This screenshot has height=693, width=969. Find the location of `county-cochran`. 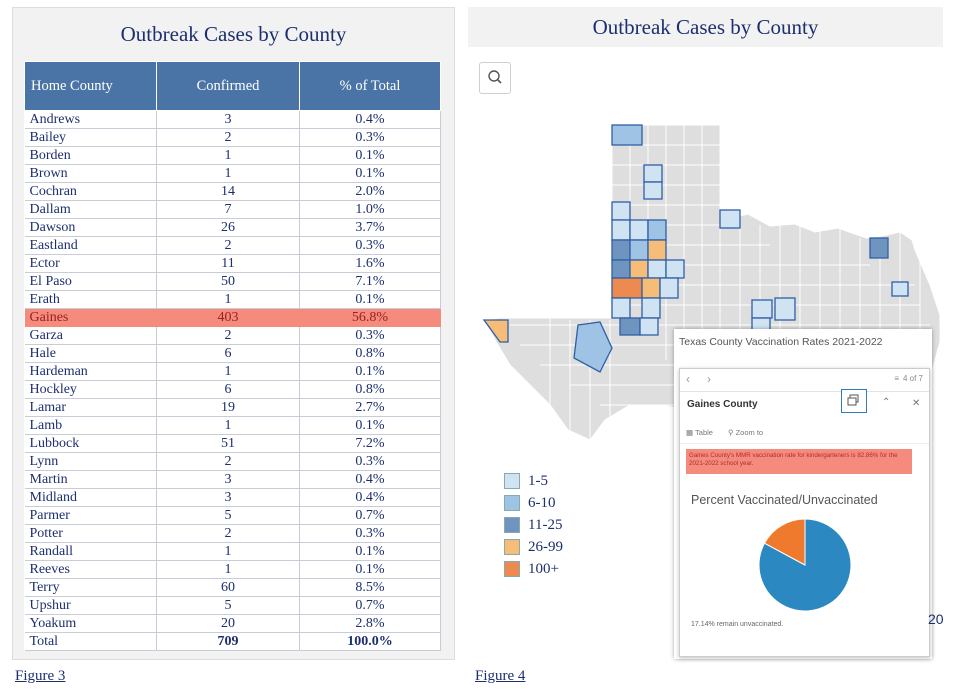

county-cochran is located at coordinates (621, 250).